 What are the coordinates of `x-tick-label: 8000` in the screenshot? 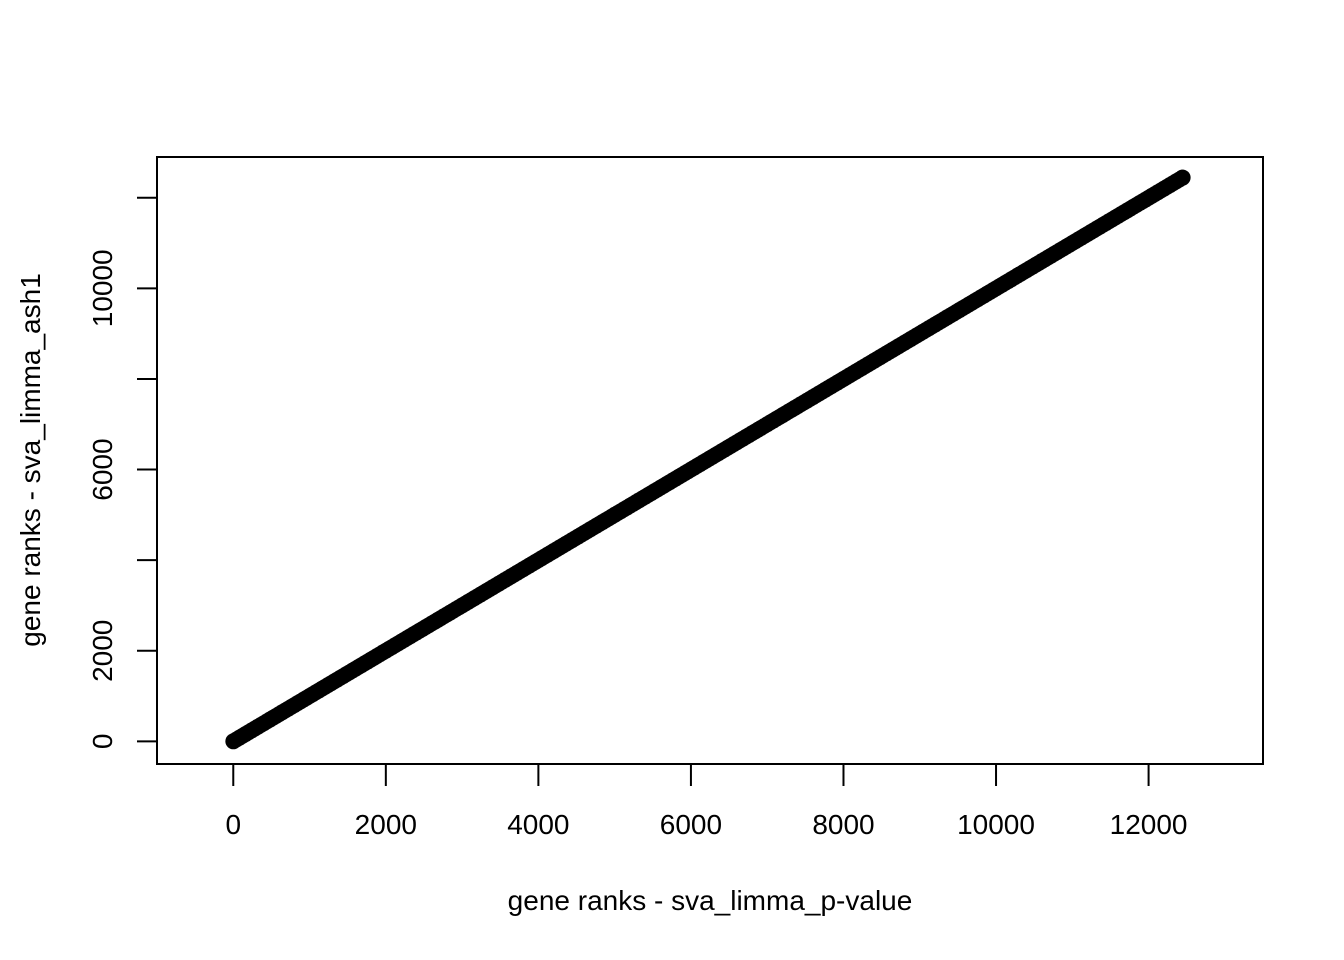 It's located at (843, 824).